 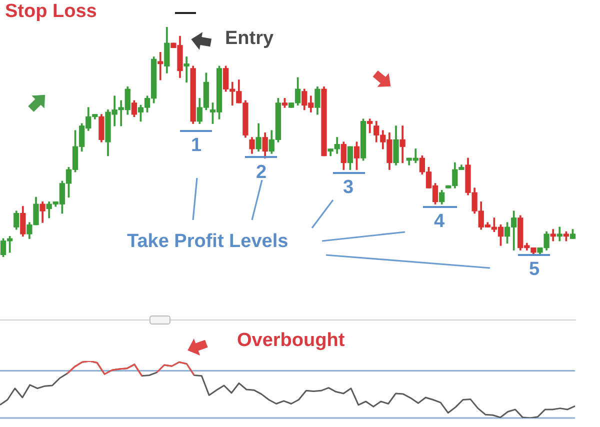 What do you see at coordinates (348, 188) in the screenshot?
I see `annotation: 3` at bounding box center [348, 188].